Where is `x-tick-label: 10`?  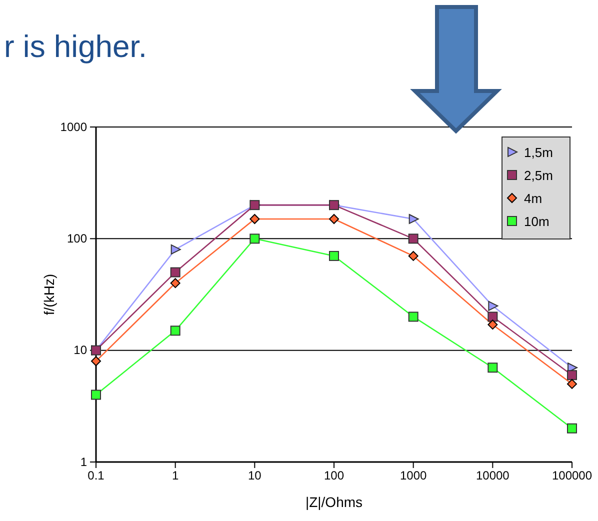 x-tick-label: 10 is located at coordinates (255, 475).